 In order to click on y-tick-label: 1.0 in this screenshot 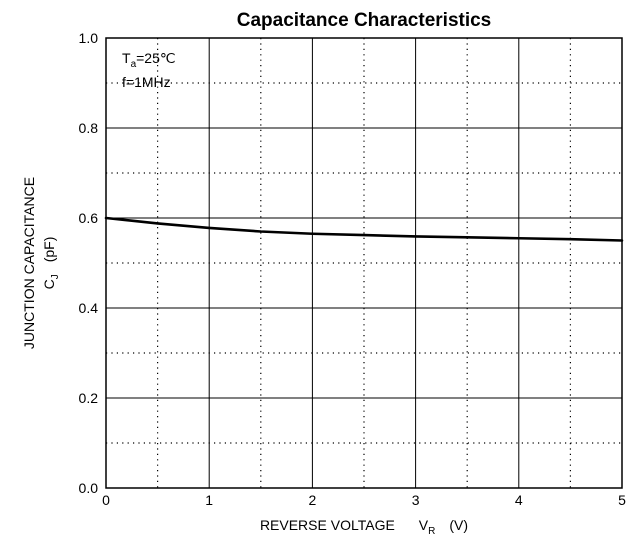, I will do `click(89, 38)`.